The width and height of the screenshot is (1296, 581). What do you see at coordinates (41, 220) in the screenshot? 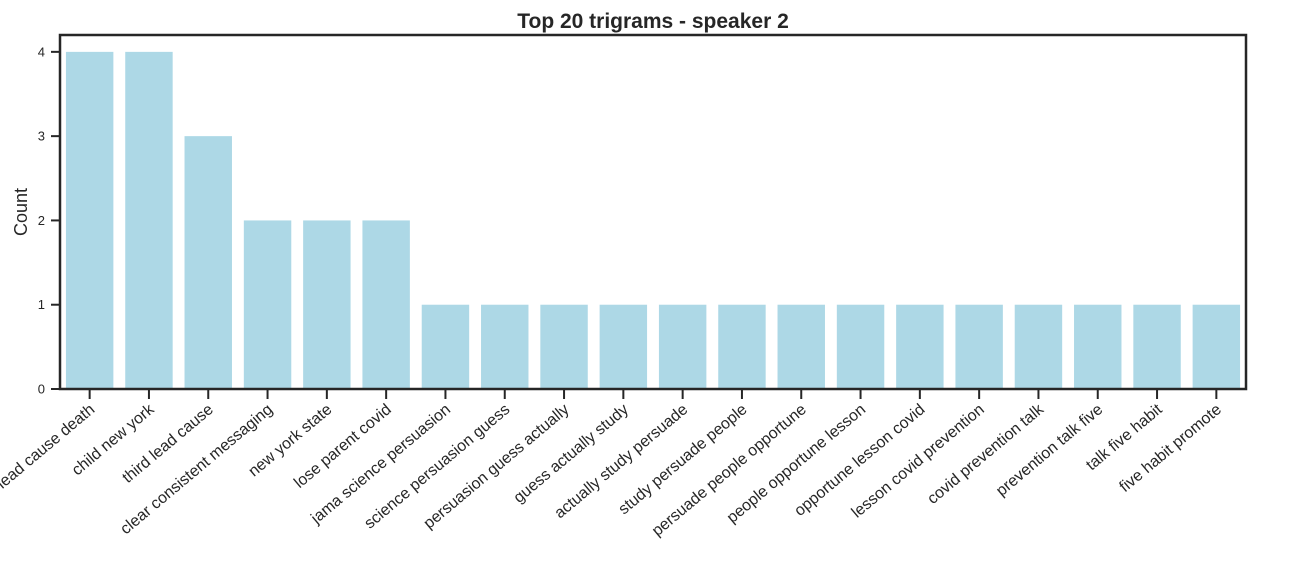
I see `y-tick-label: 2` at bounding box center [41, 220].